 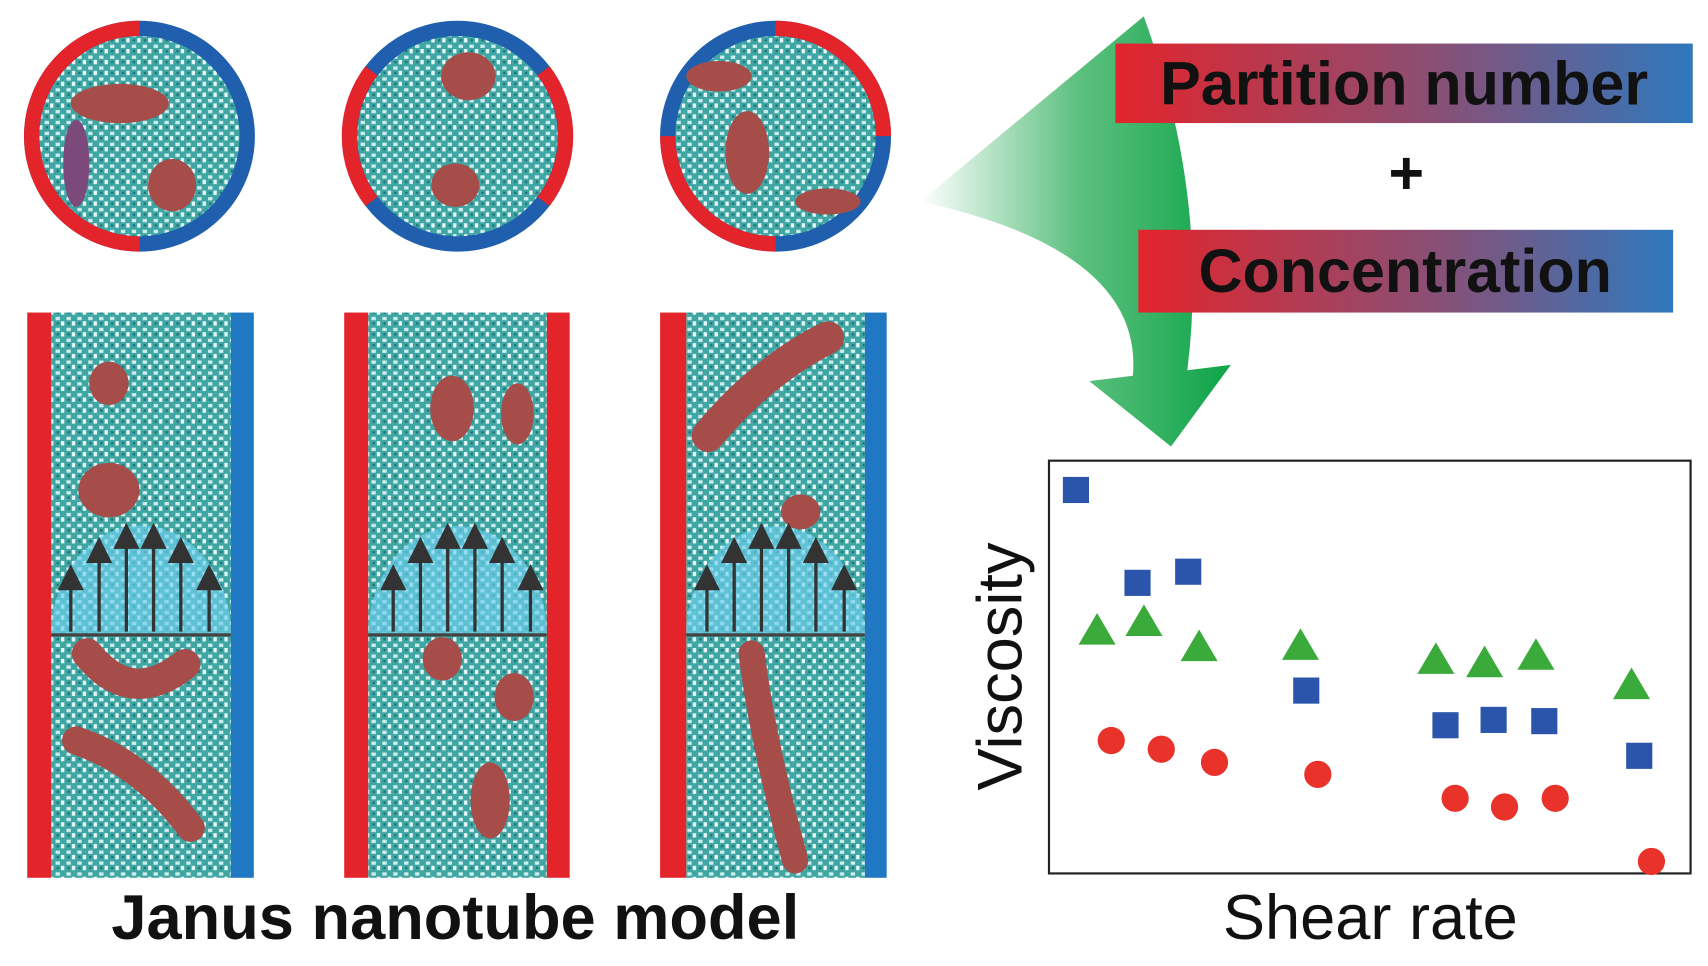 I want to click on factor-label: Partition number, so click(x=1404, y=84).